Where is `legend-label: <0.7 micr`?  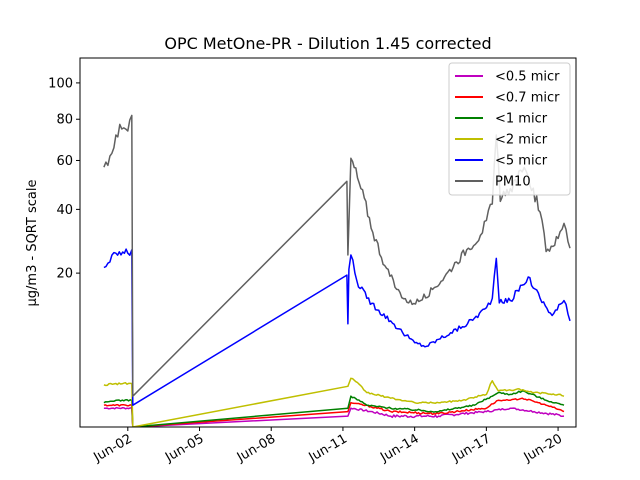
legend-label: <0.7 micr is located at coordinates (527, 98).